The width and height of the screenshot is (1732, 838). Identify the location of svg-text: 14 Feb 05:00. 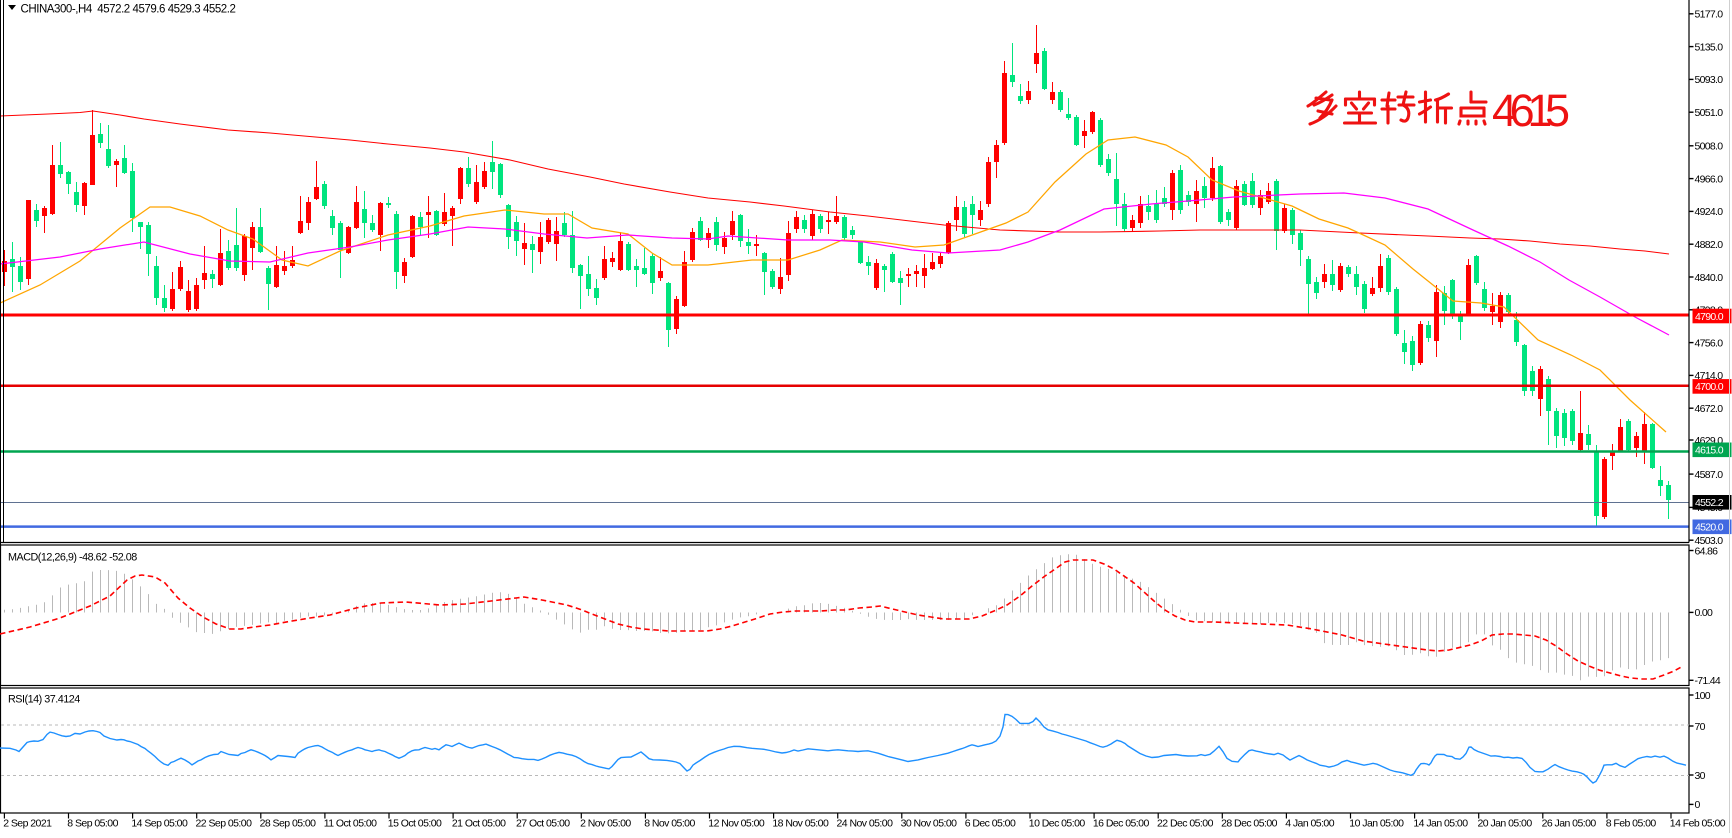
(1698, 824).